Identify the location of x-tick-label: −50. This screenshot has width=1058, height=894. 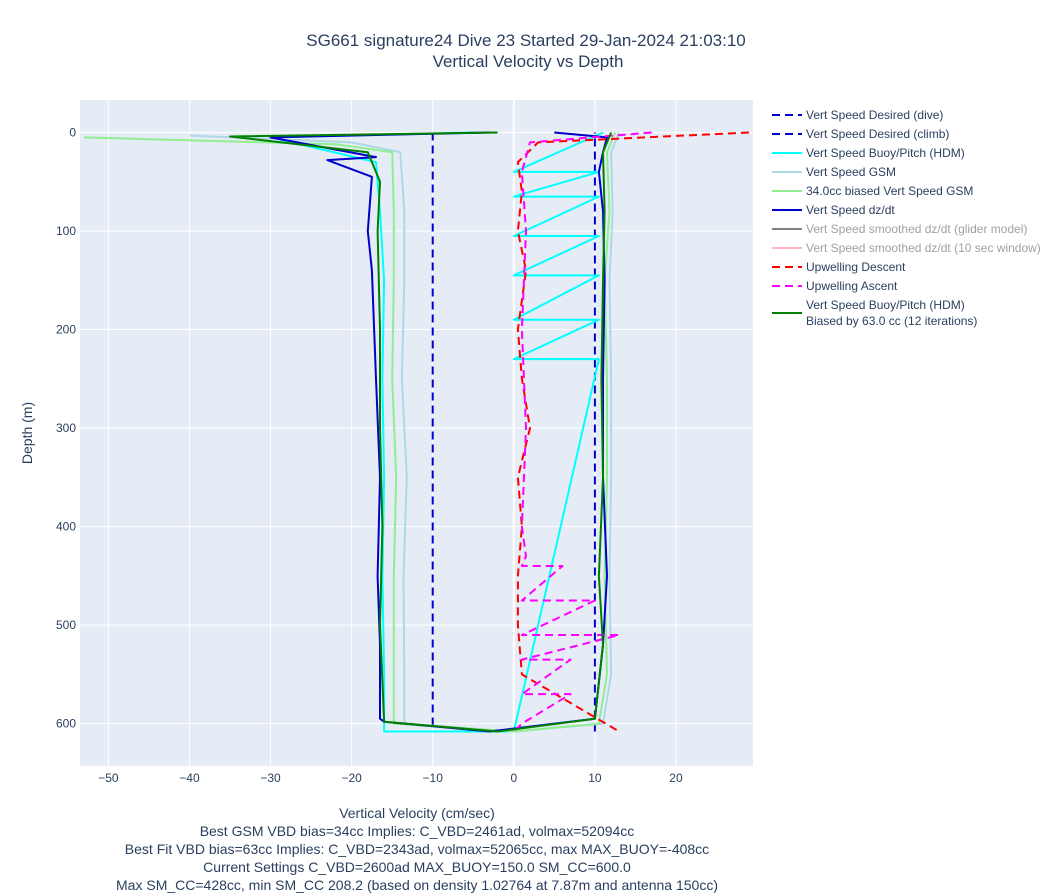
(108, 778).